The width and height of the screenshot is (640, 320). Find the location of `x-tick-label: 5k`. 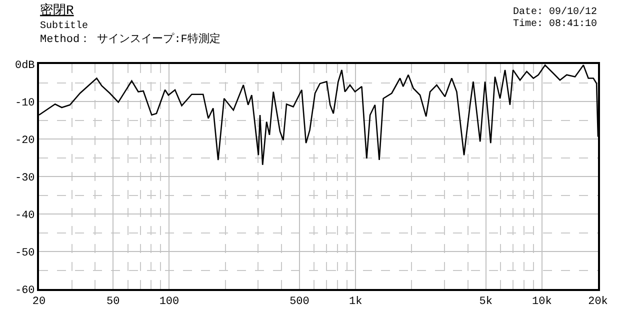

x-tick-label: 5k is located at coordinates (486, 302).